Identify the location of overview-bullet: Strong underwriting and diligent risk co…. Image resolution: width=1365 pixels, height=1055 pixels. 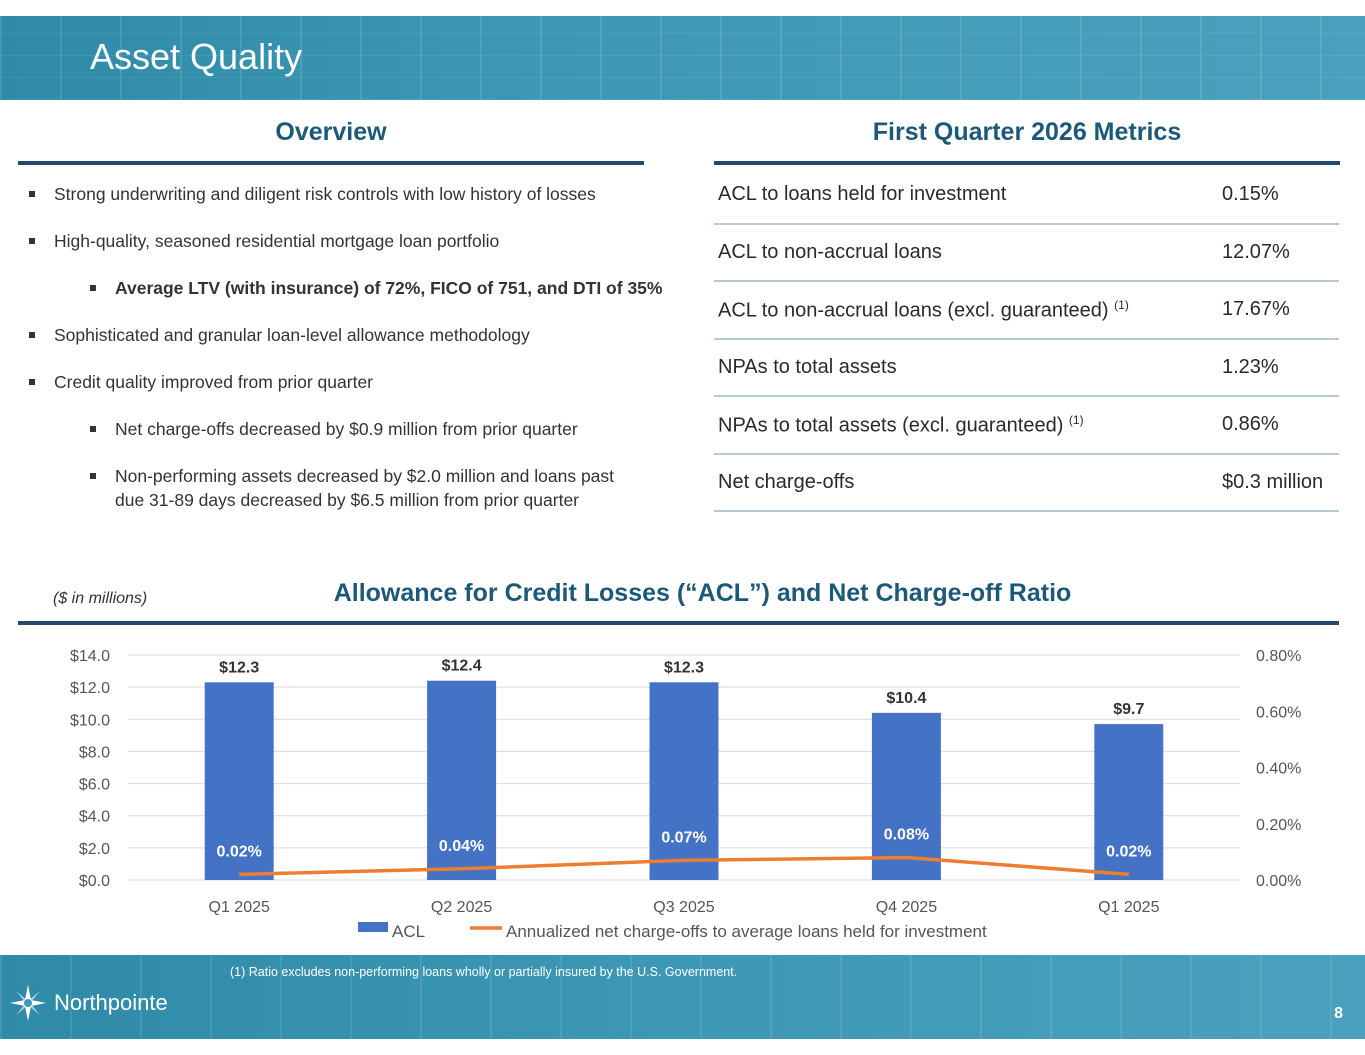
(312, 194).